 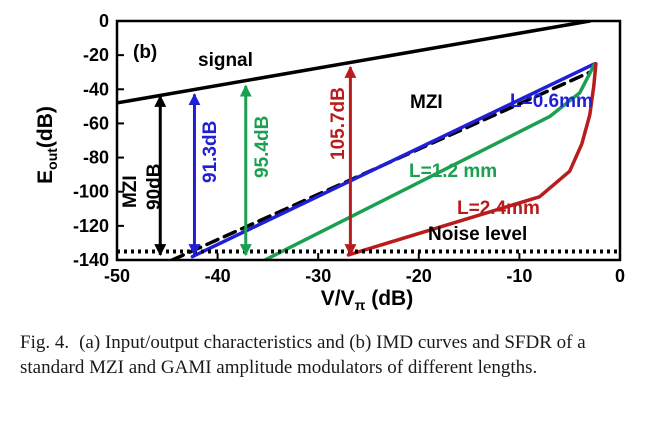 I want to click on annotation-95-4db: 95.4dB, so click(x=262, y=147).